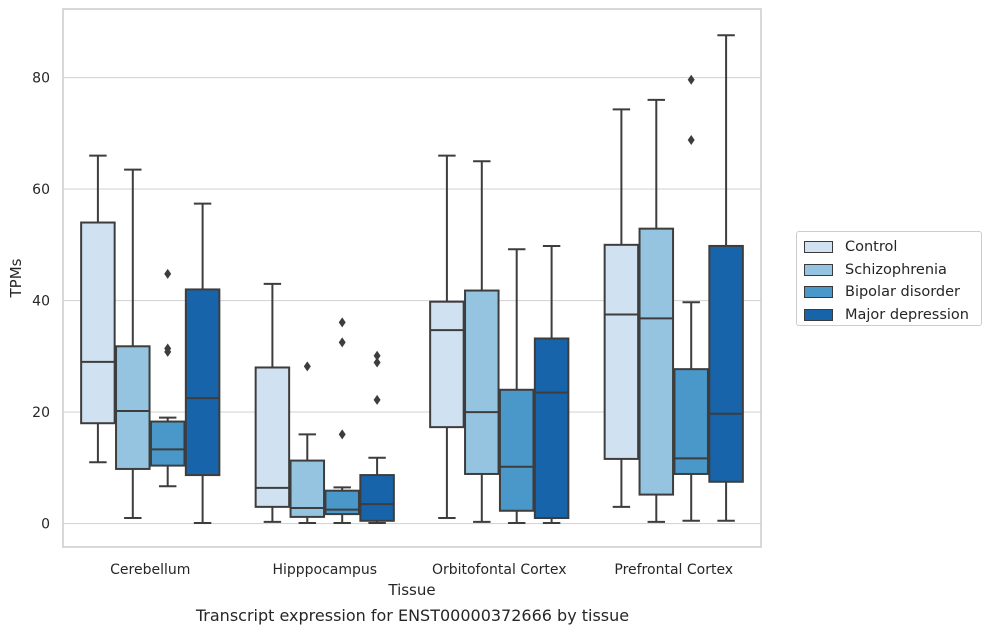  What do you see at coordinates (16, 278) in the screenshot?
I see `y-axis-label: TPMs` at bounding box center [16, 278].